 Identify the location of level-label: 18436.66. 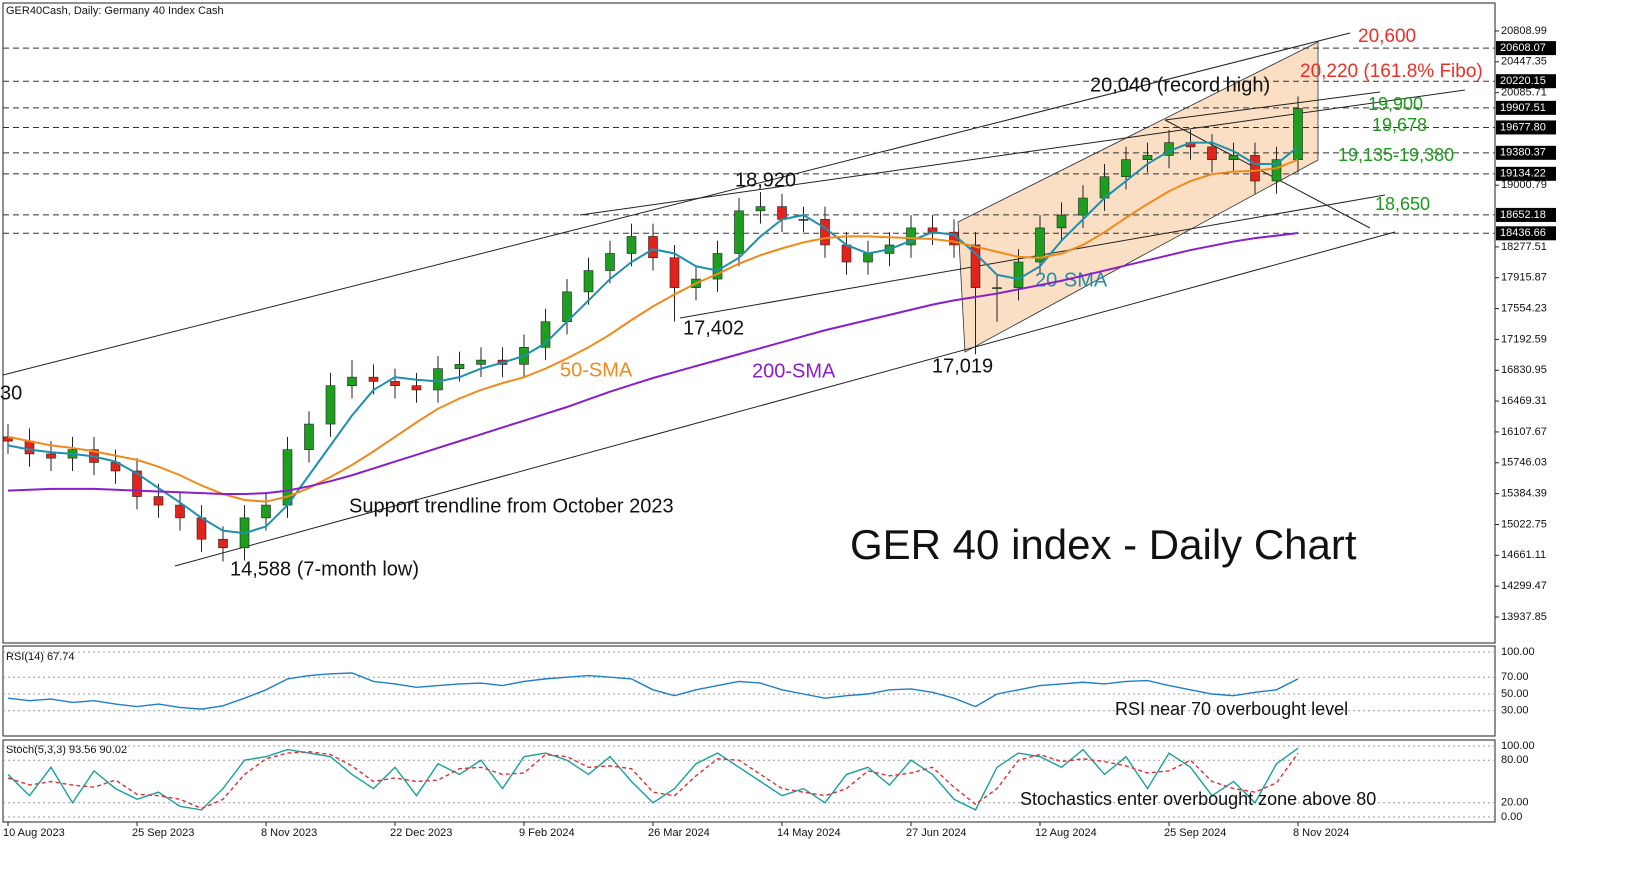
(1523, 233).